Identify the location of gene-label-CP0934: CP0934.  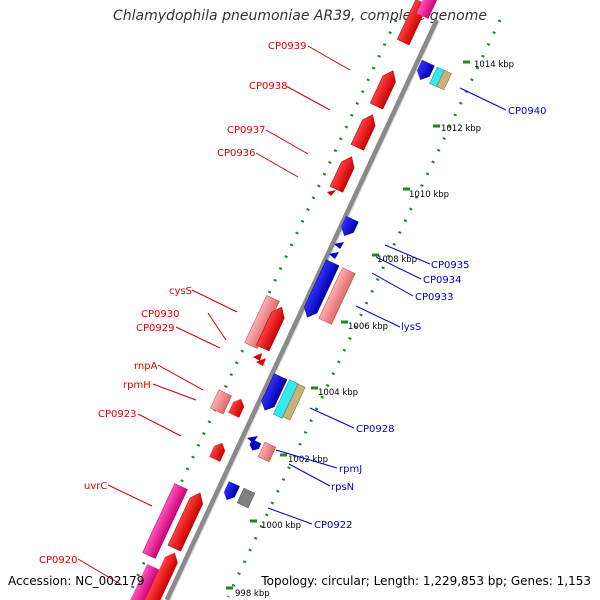
(442, 280).